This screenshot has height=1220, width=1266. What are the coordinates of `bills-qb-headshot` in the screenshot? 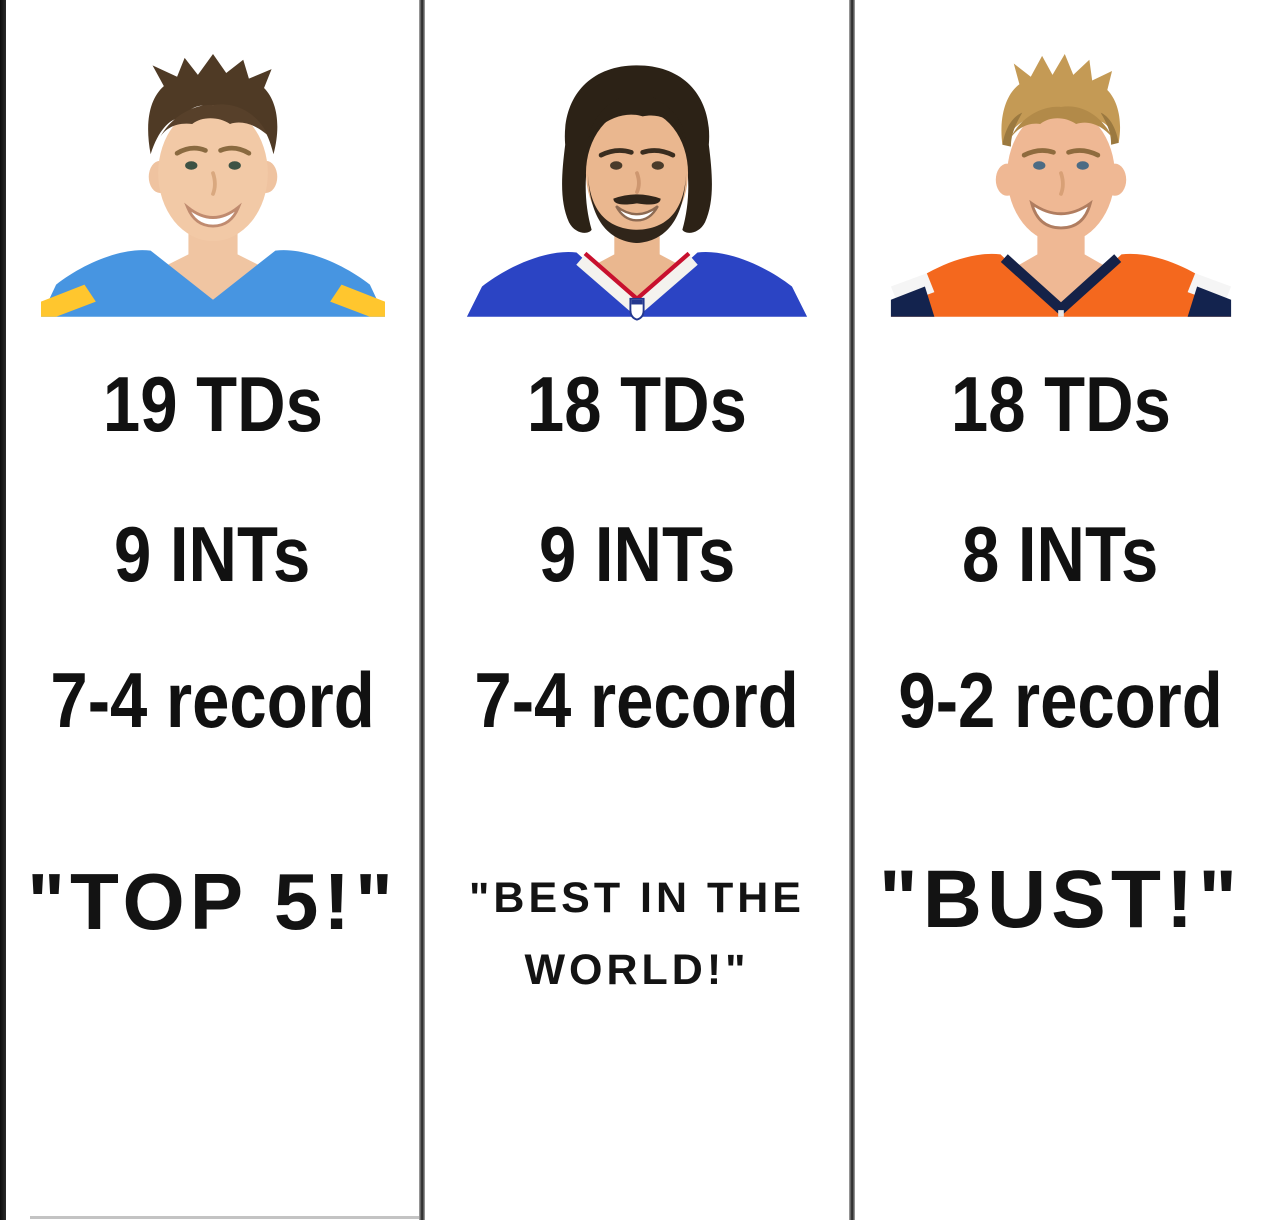 It's located at (637, 175).